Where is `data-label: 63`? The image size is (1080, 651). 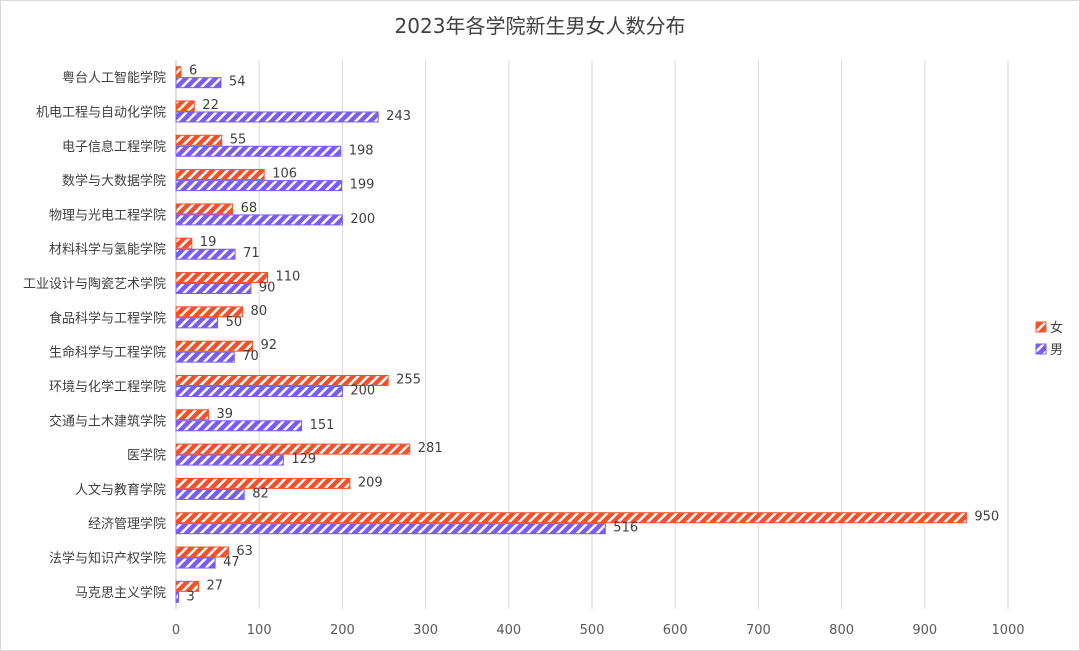
data-label: 63 is located at coordinates (244, 551).